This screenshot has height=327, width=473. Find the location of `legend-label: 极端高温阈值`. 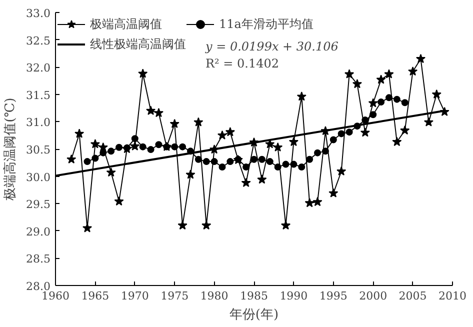

legend-label: 极端高温阈值 is located at coordinates (126, 24).